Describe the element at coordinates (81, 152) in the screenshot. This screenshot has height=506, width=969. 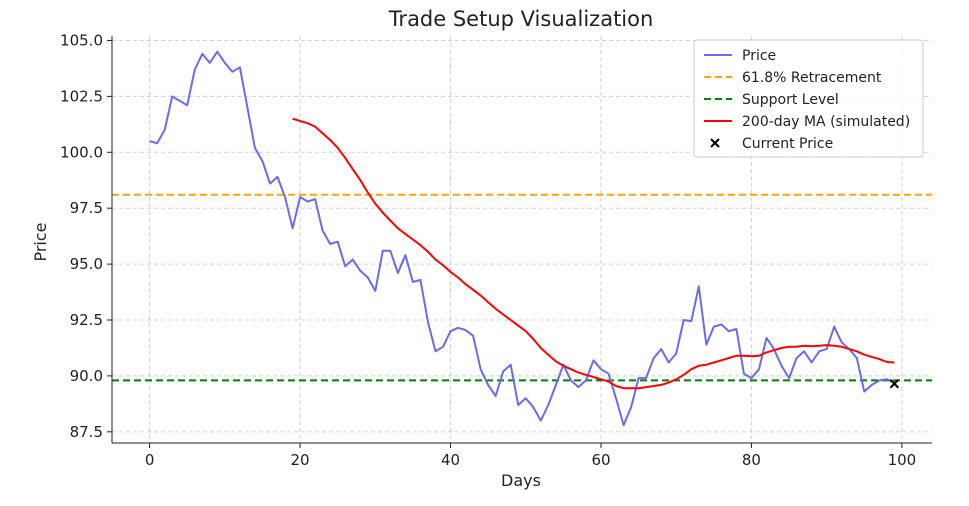
I see `y-tick-label: 100.0` at that location.